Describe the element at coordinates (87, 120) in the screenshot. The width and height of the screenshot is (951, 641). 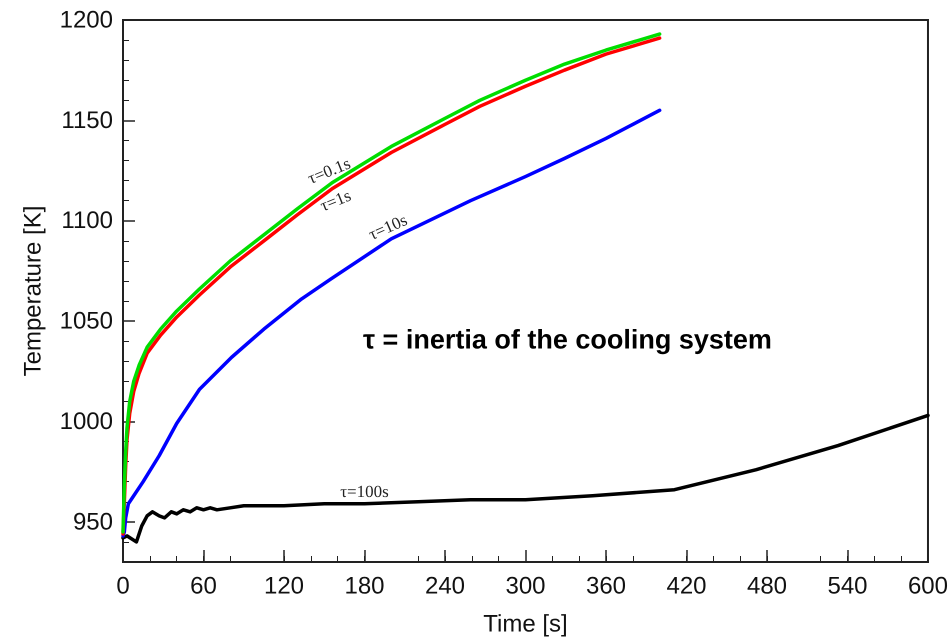
I see `y-tick-label: 1150` at that location.